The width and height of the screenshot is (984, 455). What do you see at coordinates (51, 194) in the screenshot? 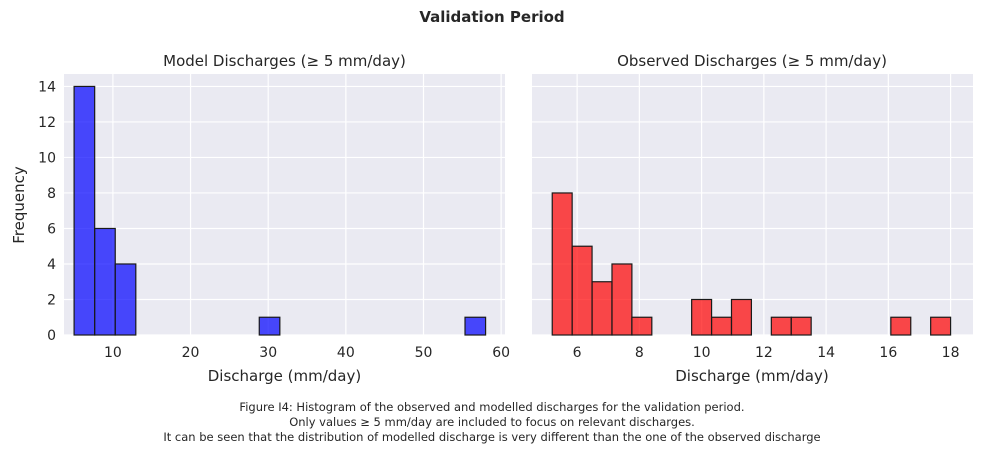
I see `model-y-tick-label: 8` at bounding box center [51, 194].